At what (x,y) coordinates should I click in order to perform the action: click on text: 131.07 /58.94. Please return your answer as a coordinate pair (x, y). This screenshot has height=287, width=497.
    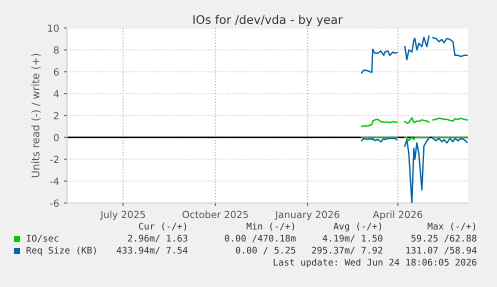
    Looking at the image, I should click on (441, 250).